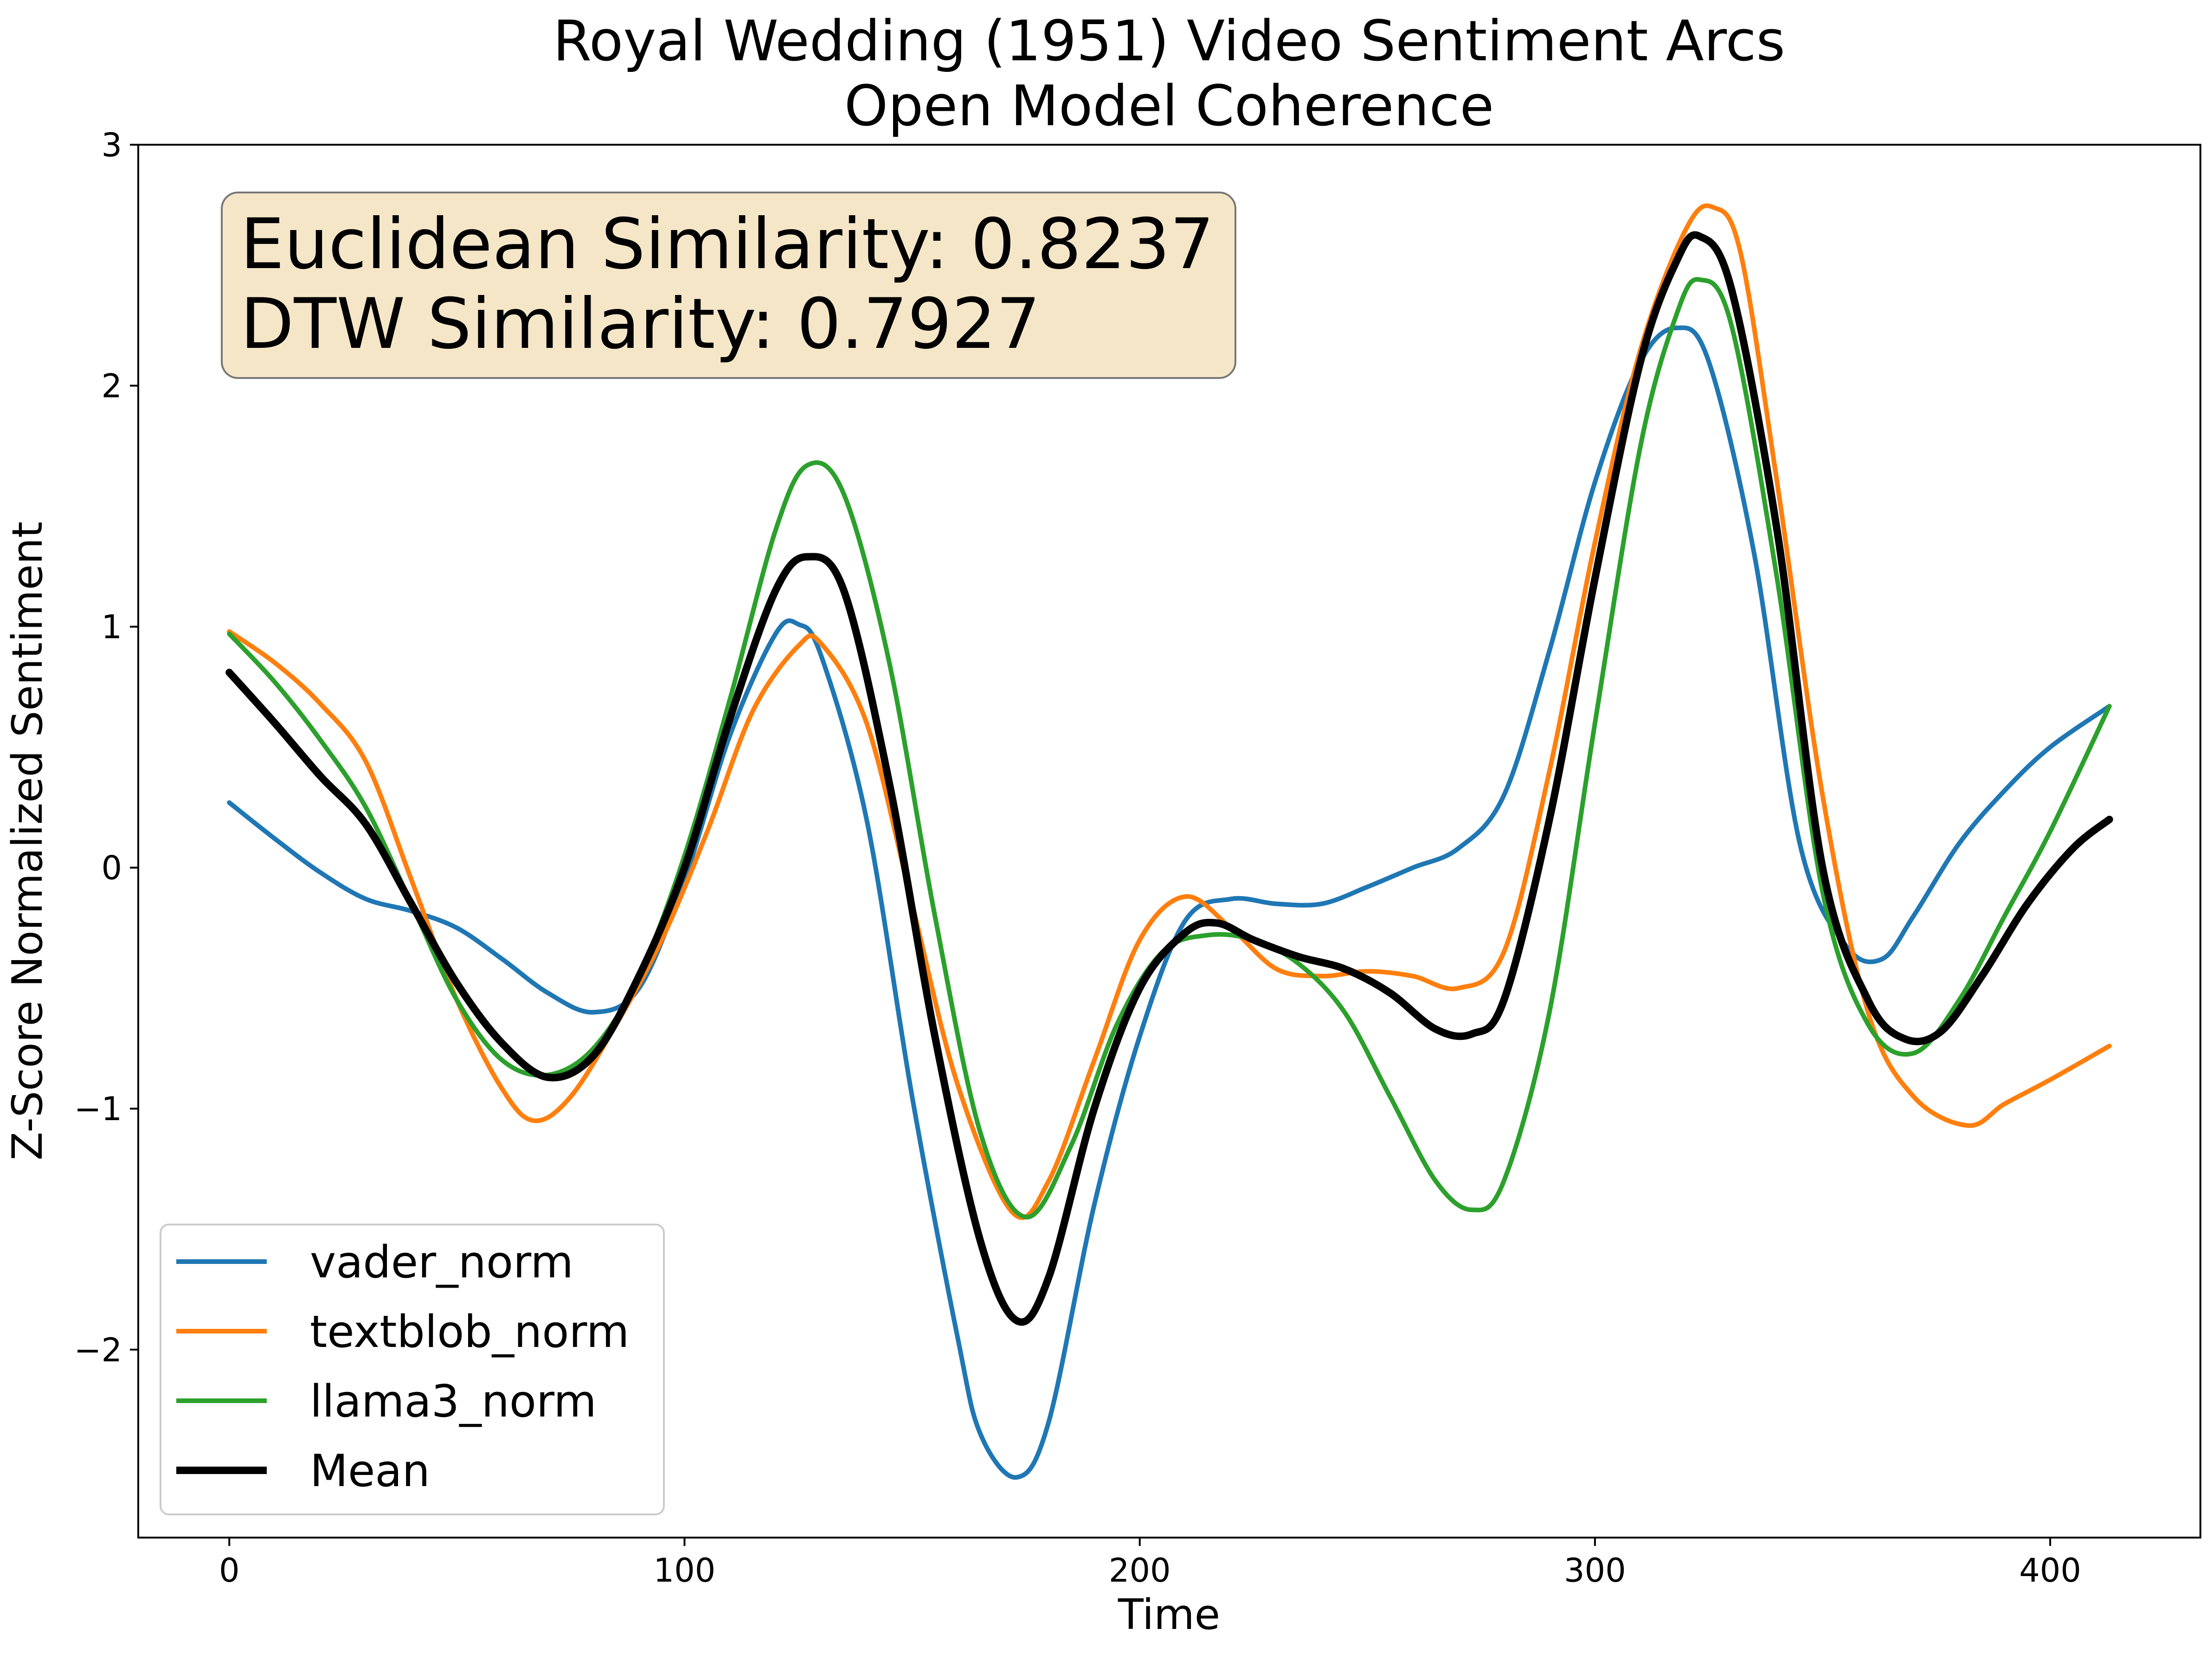 Image resolution: width=2212 pixels, height=1654 pixels. I want to click on x-axis-label: Time, so click(1169, 1614).